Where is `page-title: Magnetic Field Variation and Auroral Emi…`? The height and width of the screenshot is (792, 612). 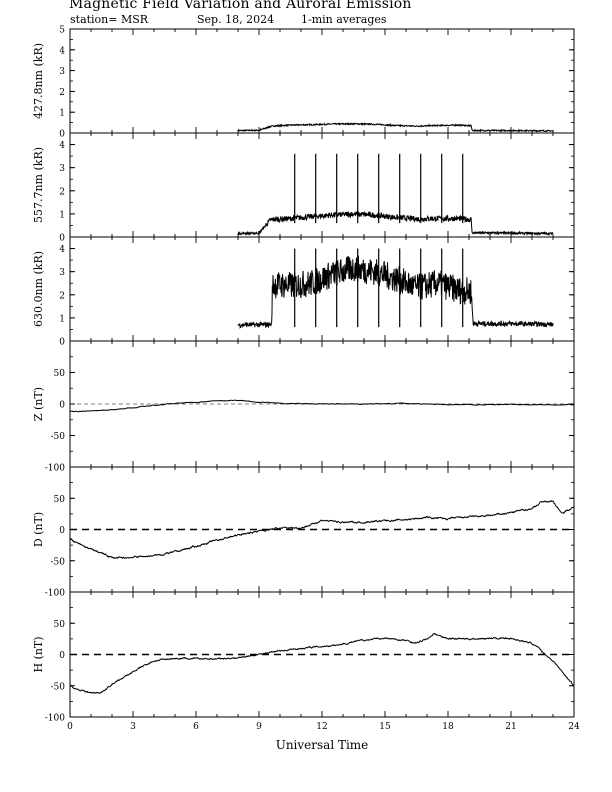
page-title: Magnetic Field Variation and Auroral Emi… is located at coordinates (240, 6).